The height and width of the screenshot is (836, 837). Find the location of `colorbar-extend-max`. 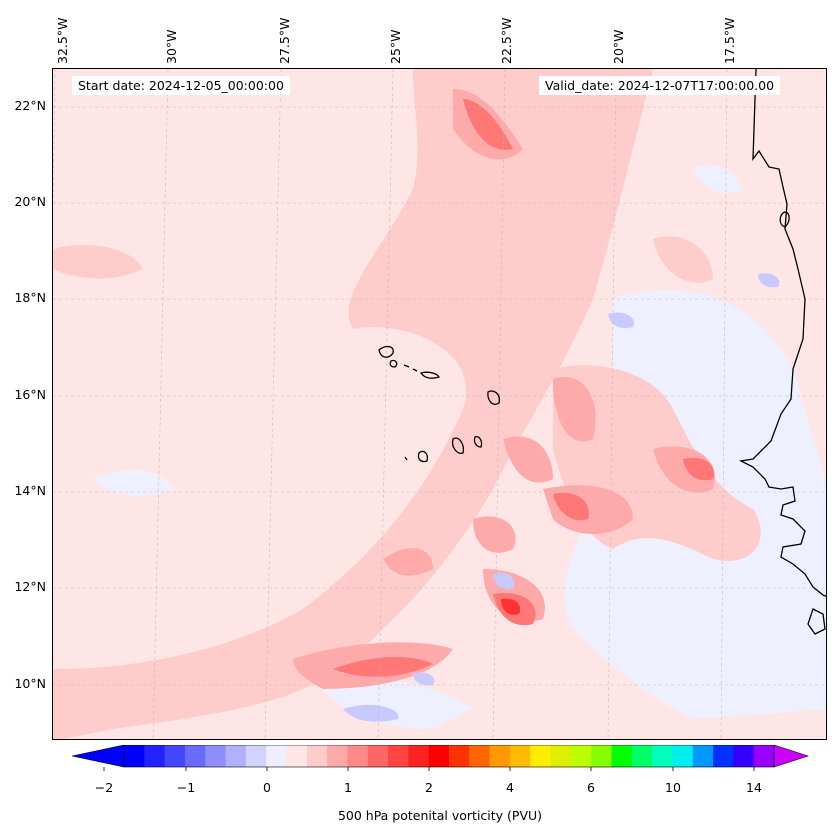

colorbar-extend-max is located at coordinates (791, 756).